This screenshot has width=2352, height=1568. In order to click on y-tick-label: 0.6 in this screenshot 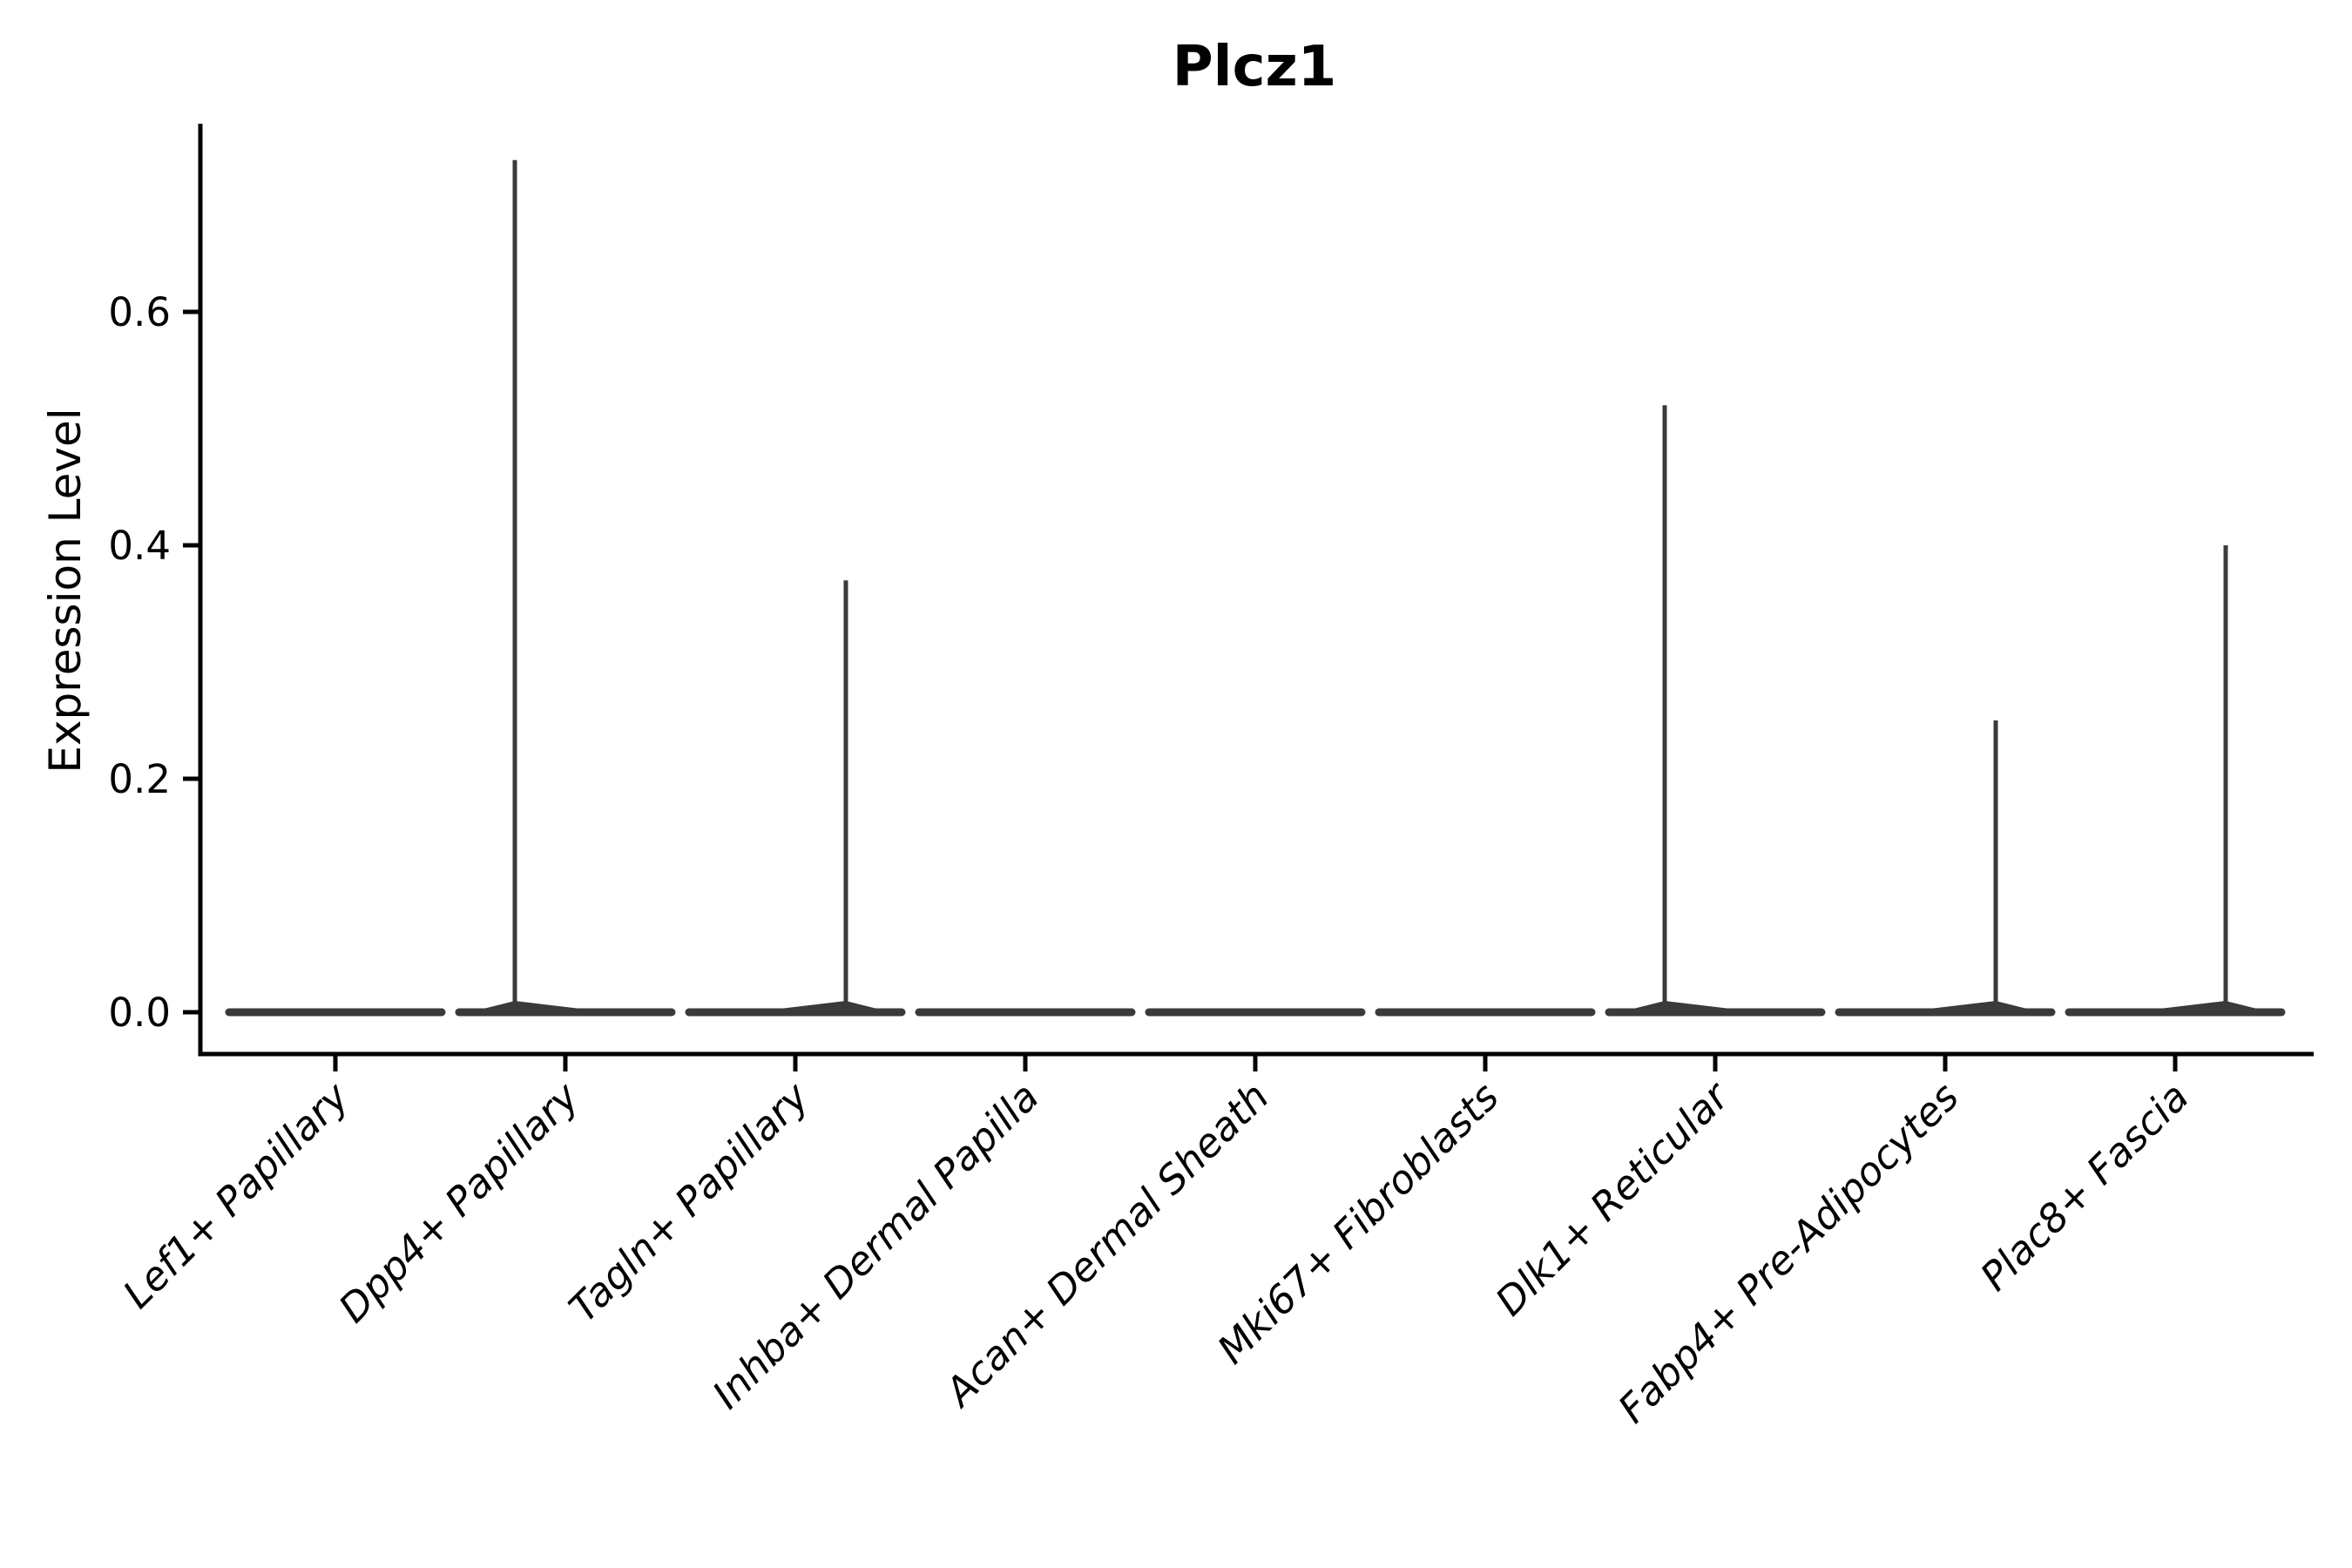, I will do `click(139, 312)`.